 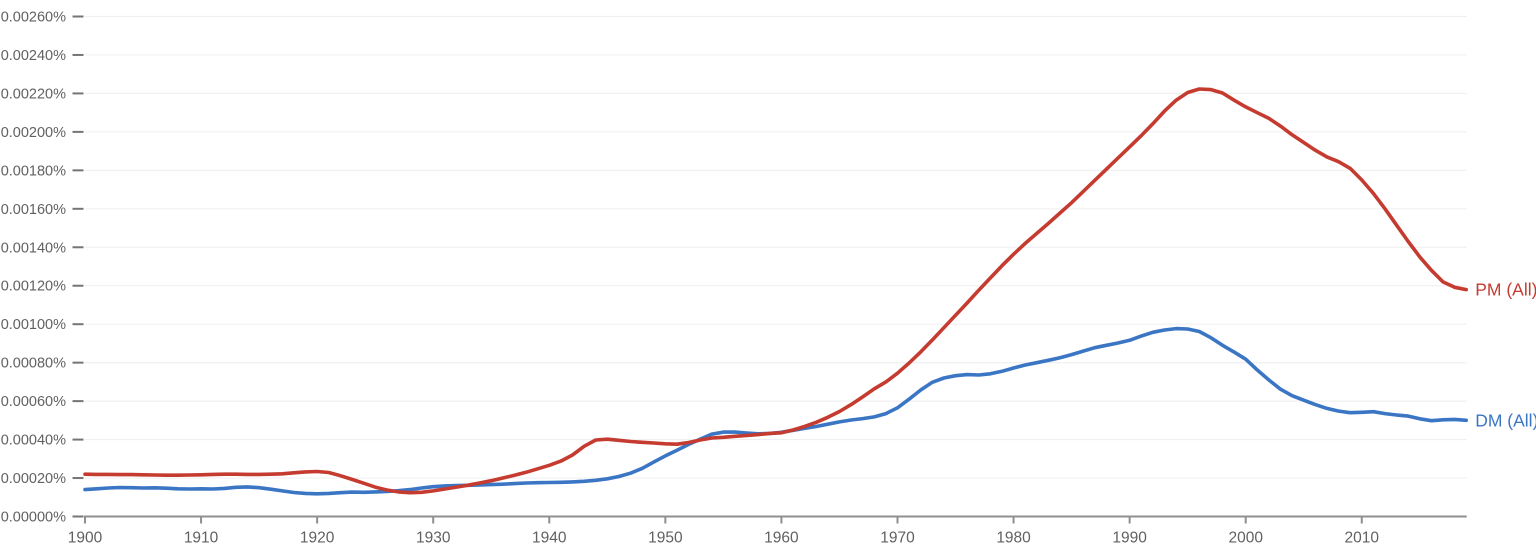 What do you see at coordinates (33, 171) in the screenshot?
I see `y-axis-tick-label: 0.00180%` at bounding box center [33, 171].